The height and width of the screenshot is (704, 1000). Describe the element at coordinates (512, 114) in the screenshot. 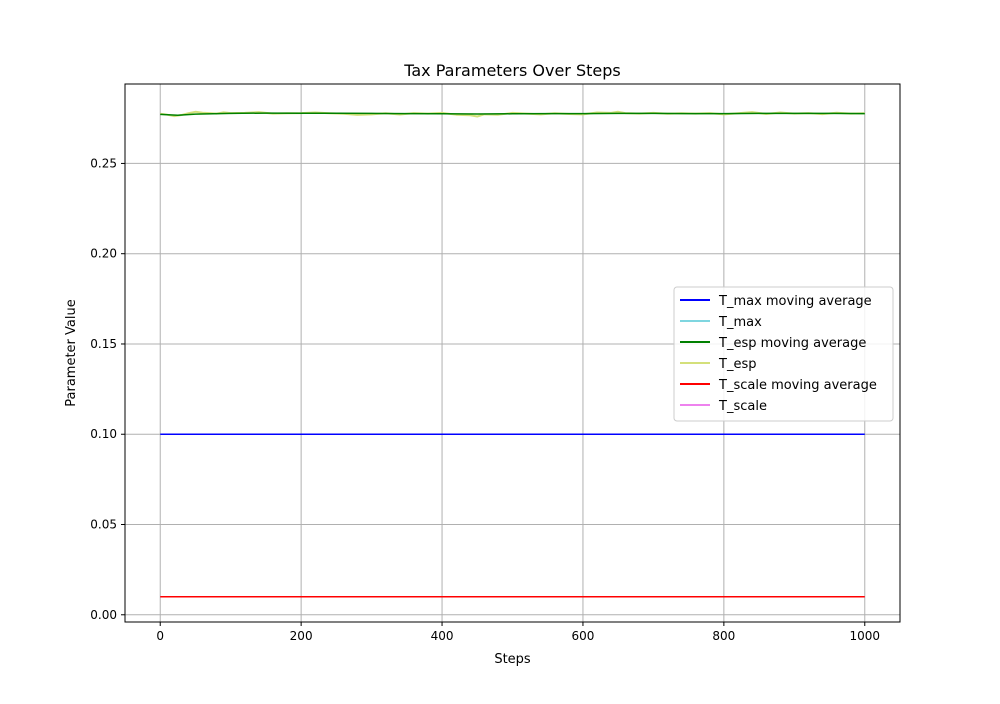

I see `series-line-t-esp-moving-average` at that location.